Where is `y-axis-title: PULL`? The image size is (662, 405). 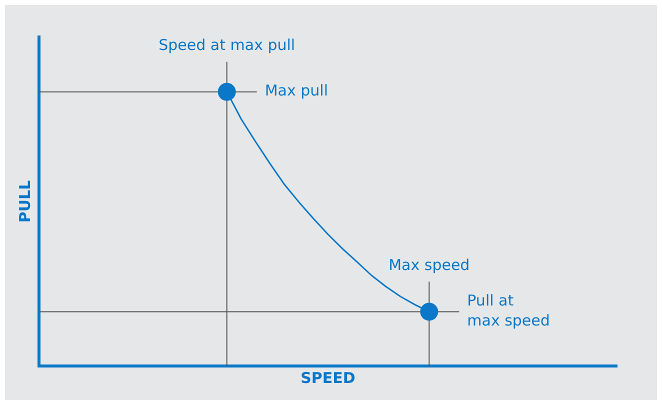
y-axis-title: PULL is located at coordinates (25, 201).